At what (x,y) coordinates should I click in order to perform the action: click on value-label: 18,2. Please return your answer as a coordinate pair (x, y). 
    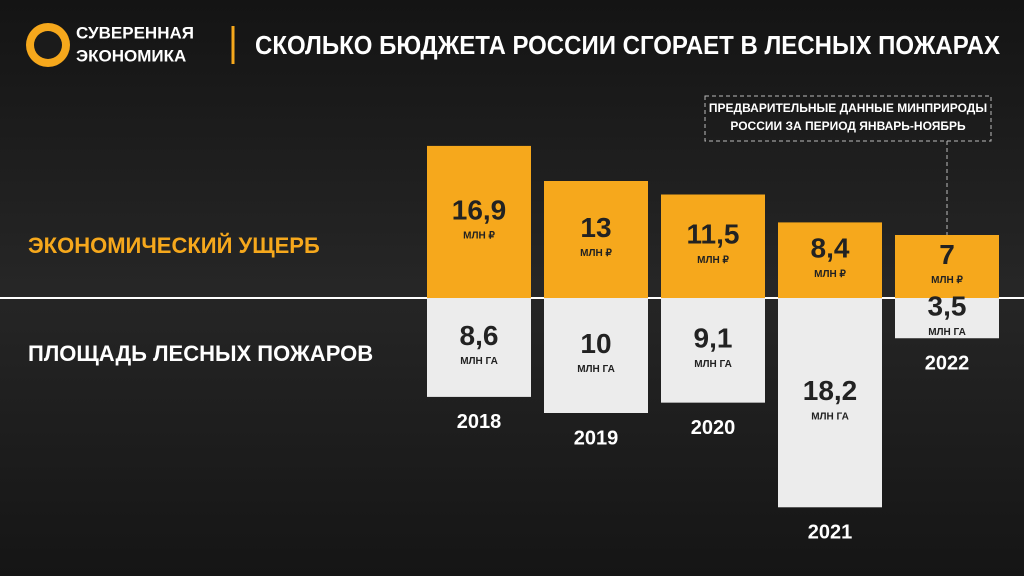
    Looking at the image, I should click on (830, 390).